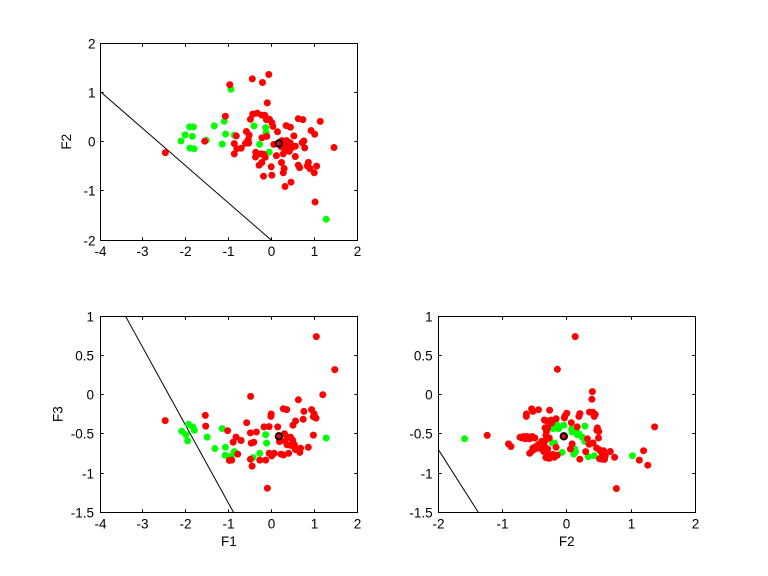  I want to click on svg-text: F3, so click(58, 414).